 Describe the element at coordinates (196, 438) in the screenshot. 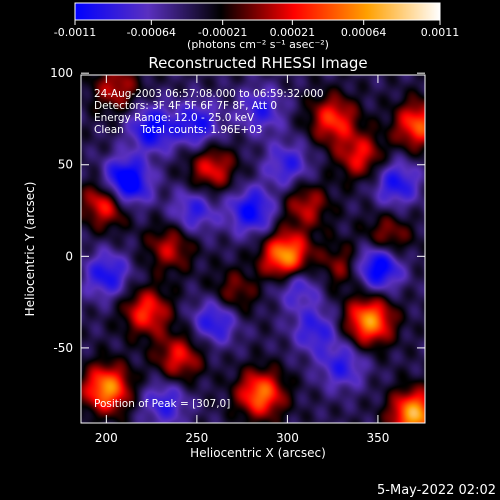

I see `x-tick-label: 250` at that location.